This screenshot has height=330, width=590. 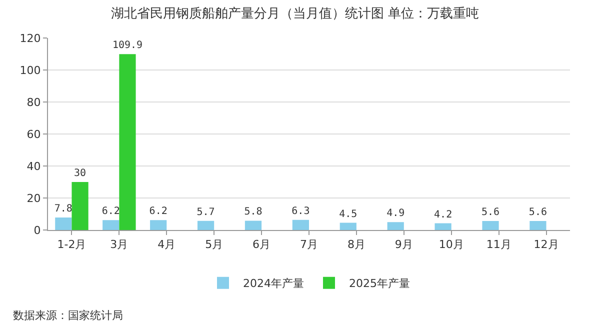 What do you see at coordinates (451, 245) in the screenshot?
I see `x-tick-label: 10月` at bounding box center [451, 245].